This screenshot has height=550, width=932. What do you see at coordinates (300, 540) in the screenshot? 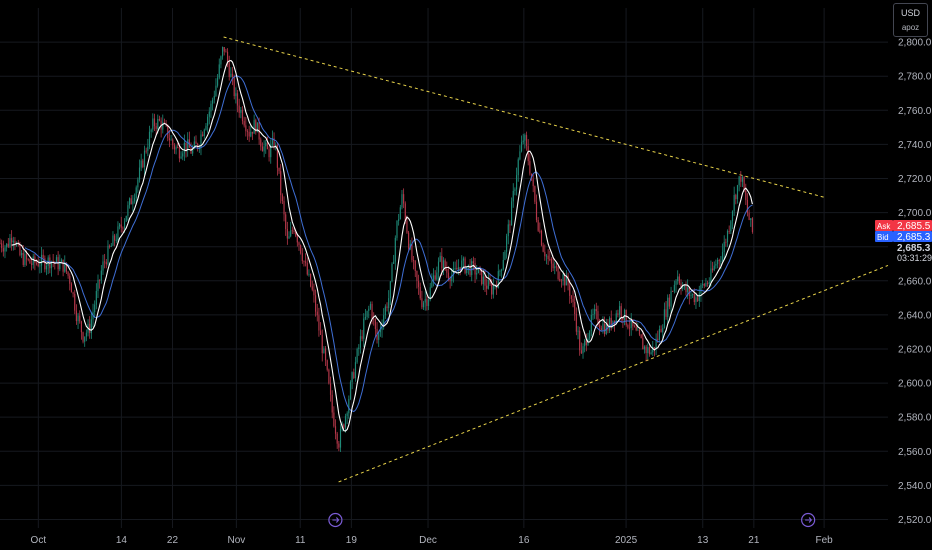
I see `x-tick-label: 11` at bounding box center [300, 540].